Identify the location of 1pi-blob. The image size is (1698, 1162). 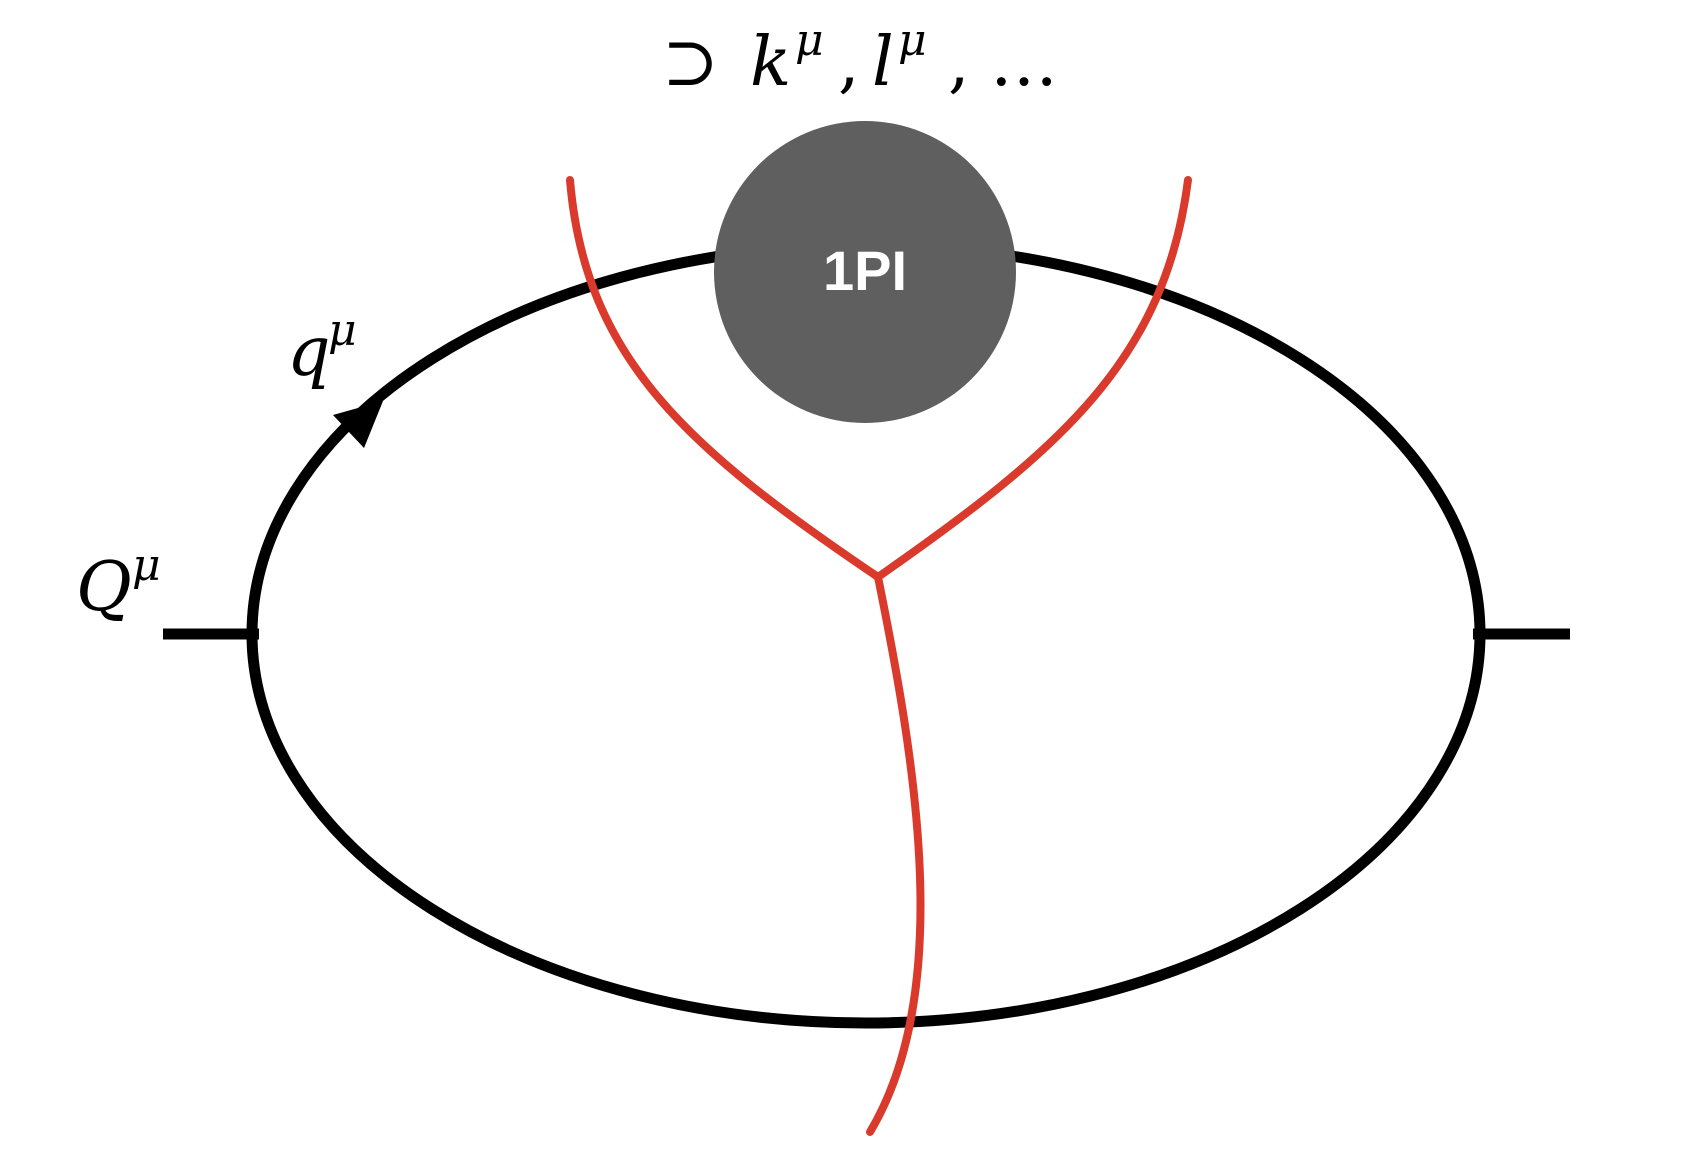
(865, 272).